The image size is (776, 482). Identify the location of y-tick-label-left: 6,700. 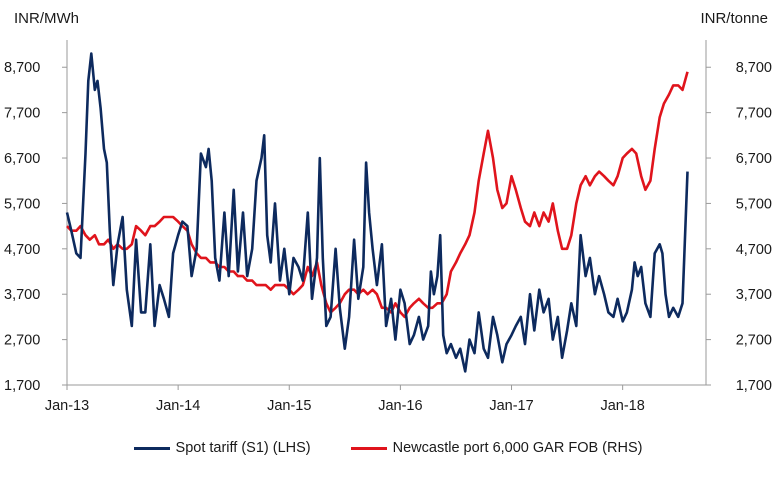
(22, 159).